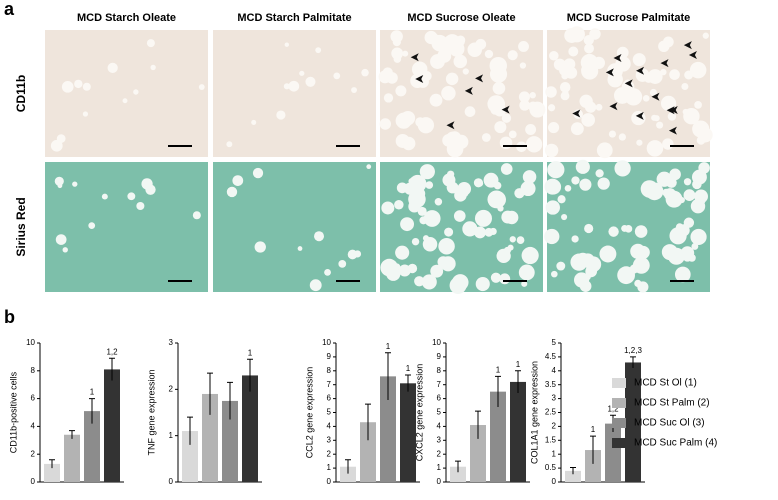 This screenshot has width=778, height=500. Describe the element at coordinates (329, 398) in the screenshot. I see `y-tick-label: 6` at that location.